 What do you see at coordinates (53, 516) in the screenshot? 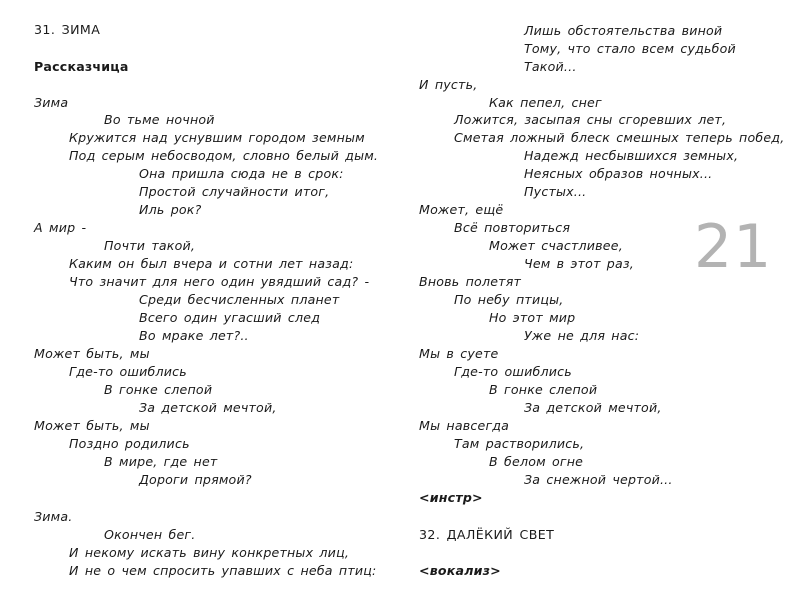
I see `lyric-line: Зима.` at bounding box center [53, 516].